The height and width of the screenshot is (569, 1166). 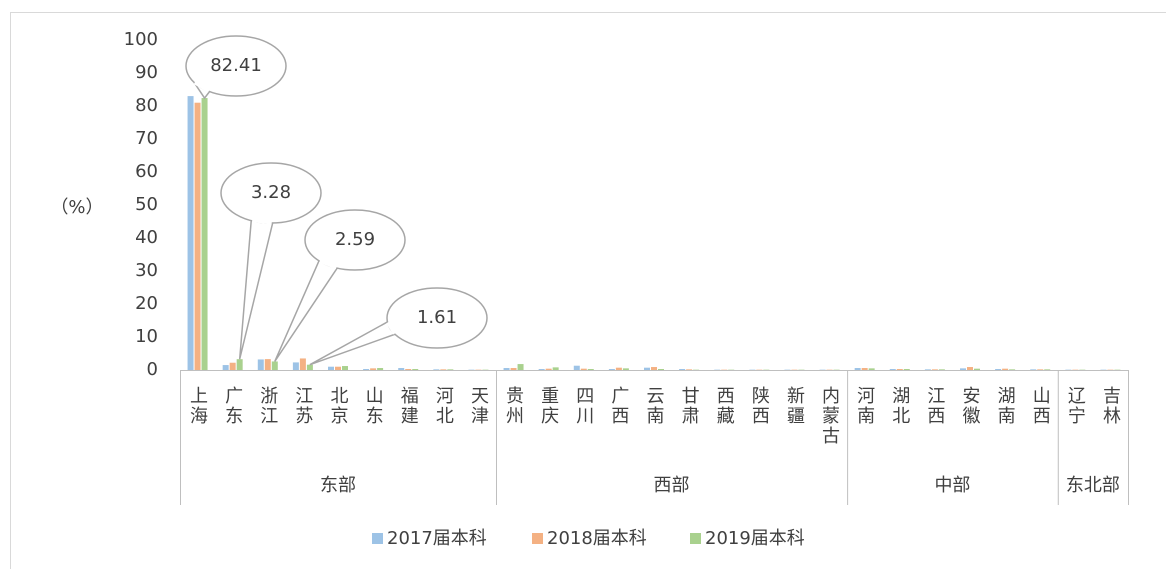 I want to click on x-tick-label: 西藏, so click(x=724, y=406).